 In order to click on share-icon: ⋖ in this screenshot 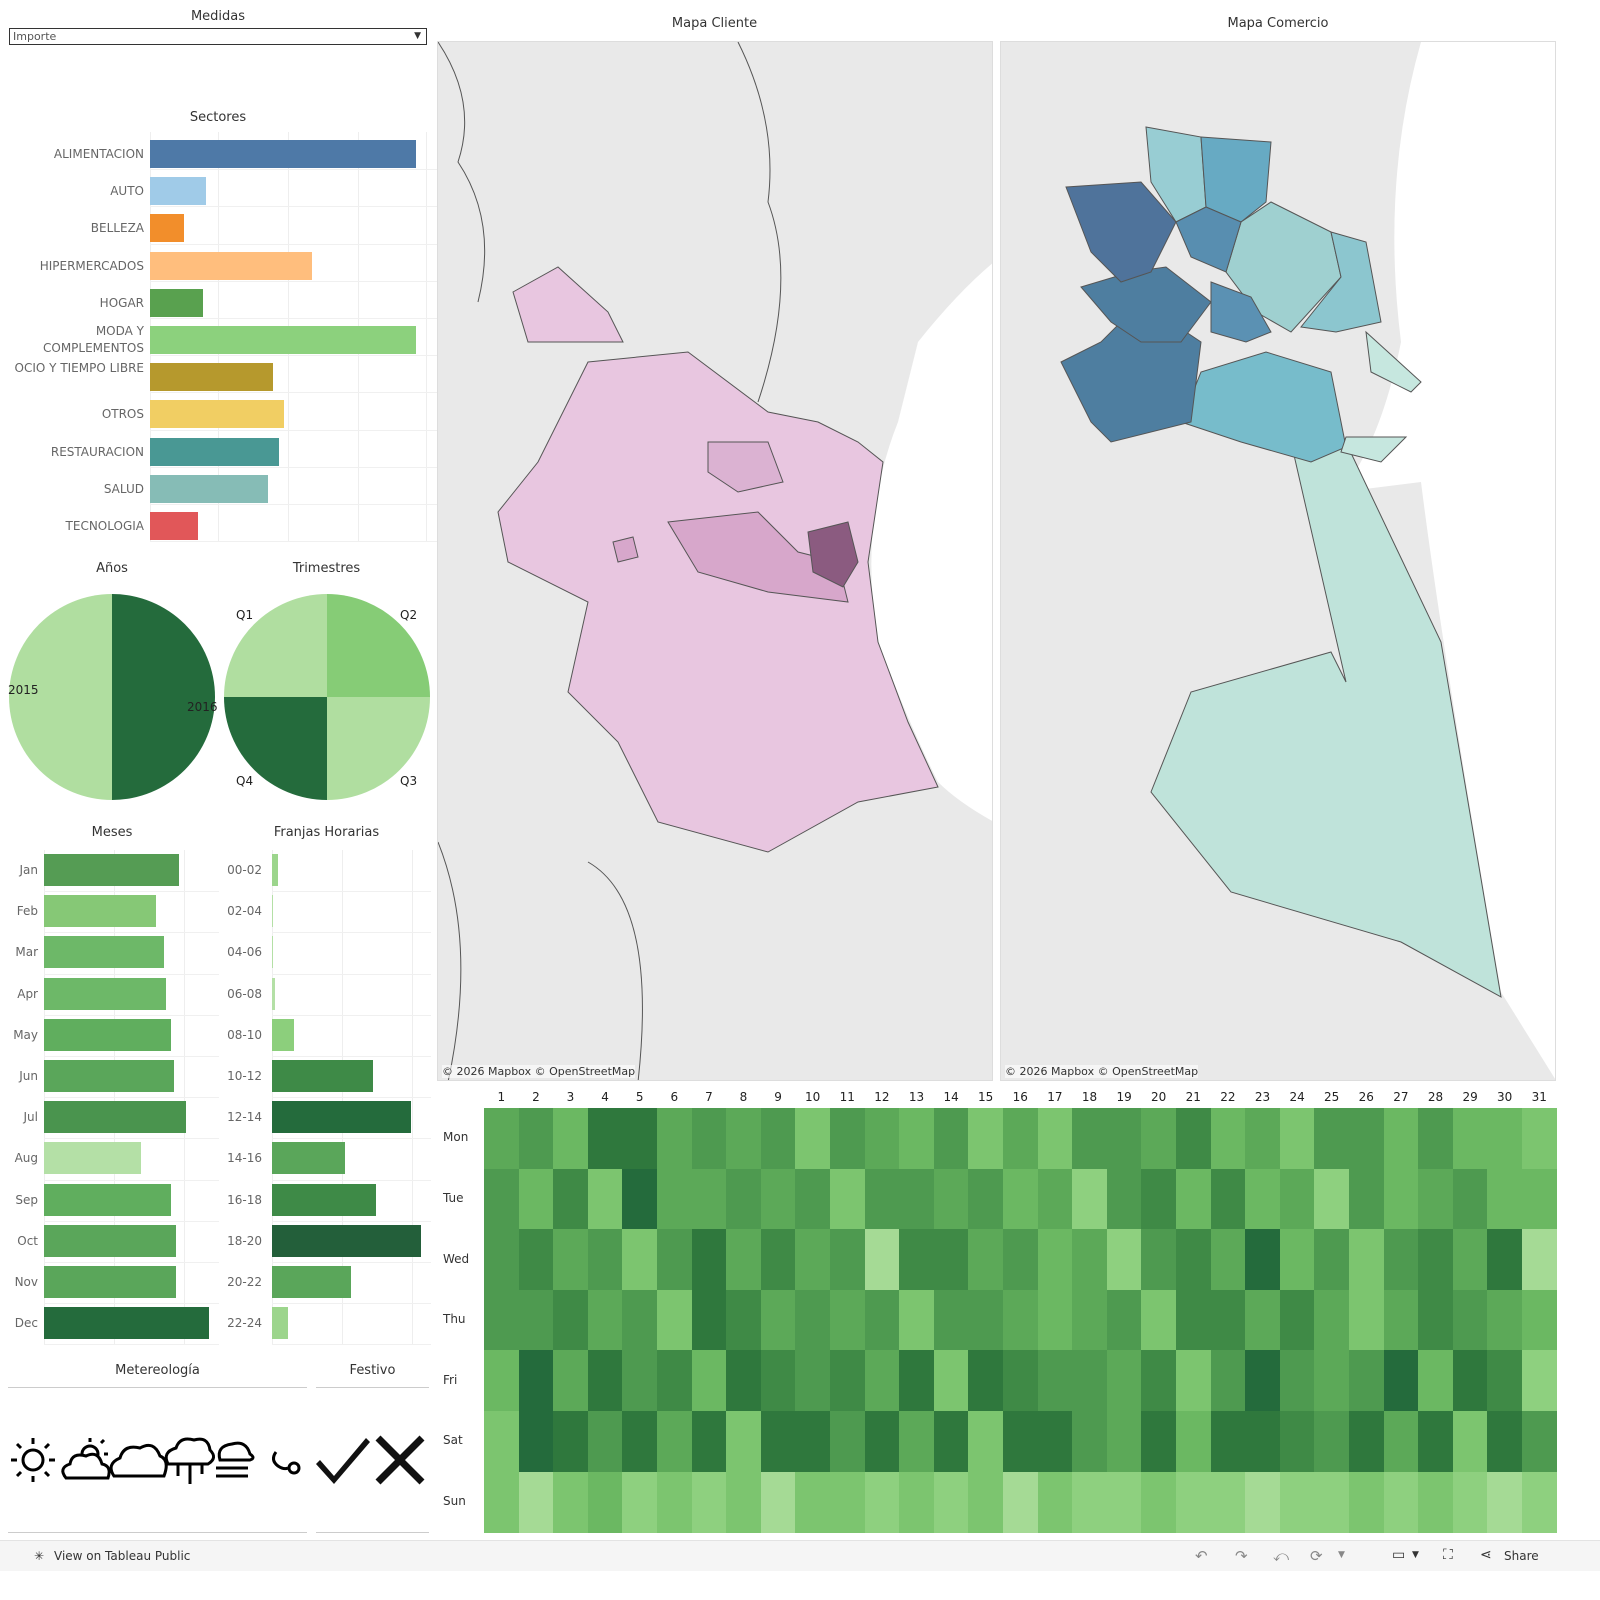, I will do `click(1486, 1555)`.